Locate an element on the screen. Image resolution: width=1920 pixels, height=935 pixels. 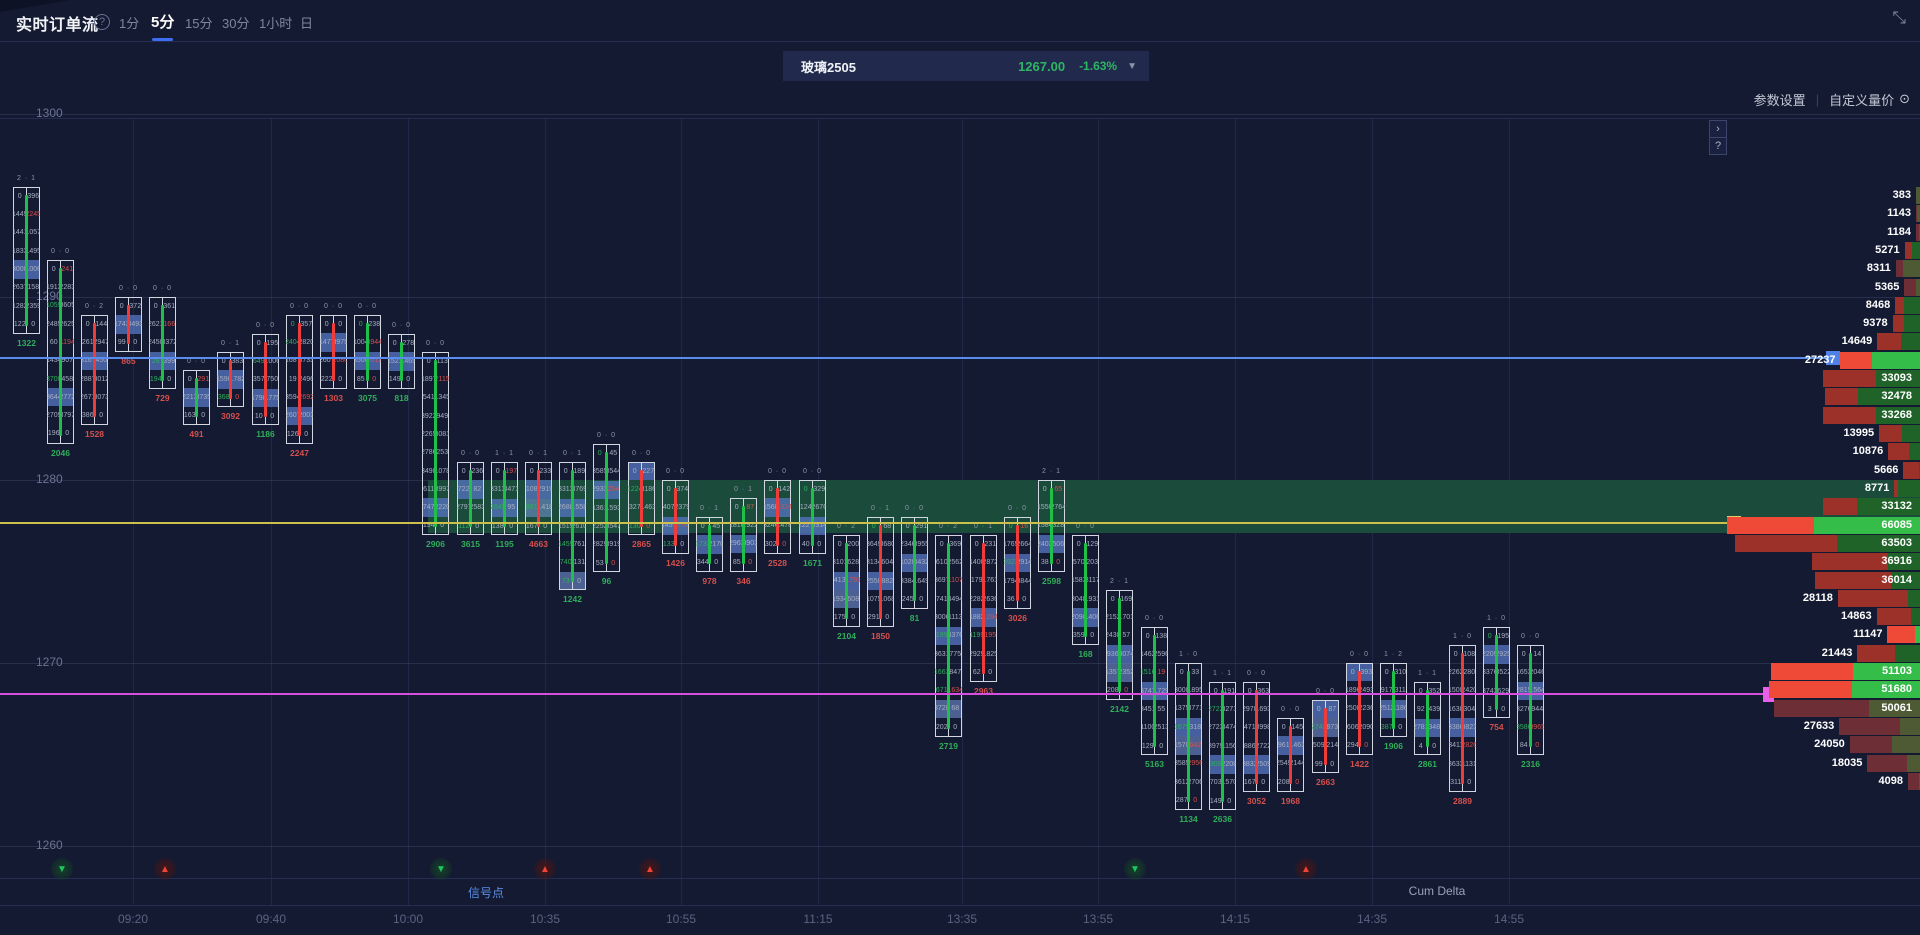
bid-volume: 0 is located at coordinates (326, 324).